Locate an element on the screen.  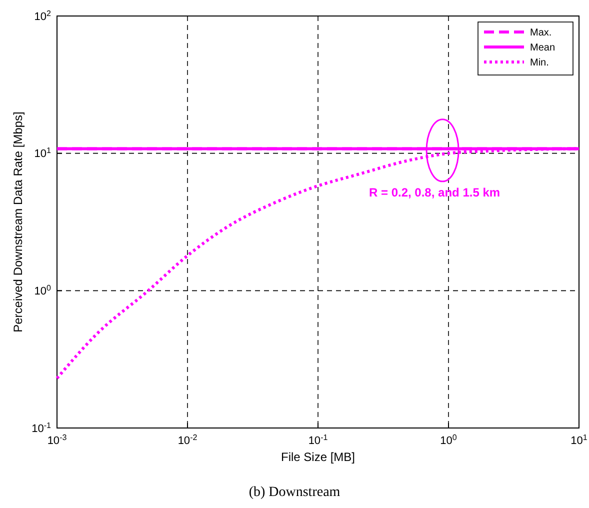
annotation: R = 0.2, 0.8, and 1.5 km is located at coordinates (434, 192).